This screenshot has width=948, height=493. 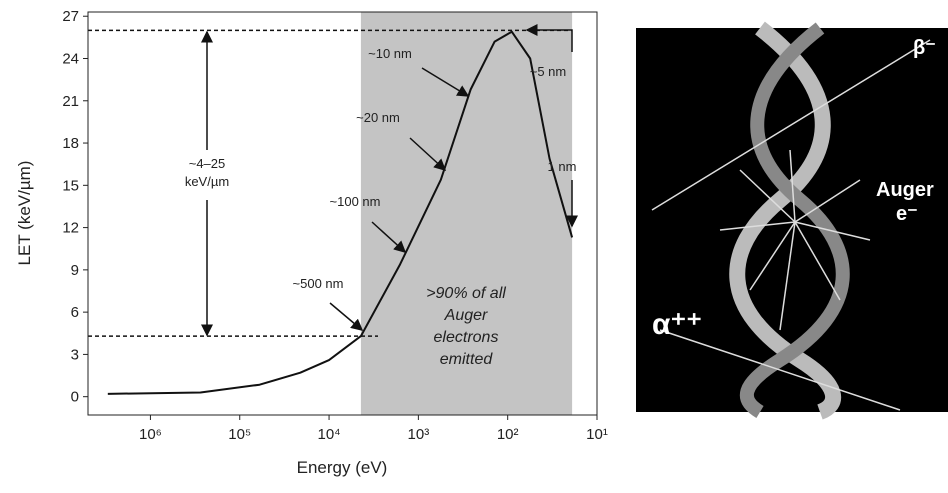 What do you see at coordinates (70, 143) in the screenshot?
I see `y-tick-label: 18` at bounding box center [70, 143].